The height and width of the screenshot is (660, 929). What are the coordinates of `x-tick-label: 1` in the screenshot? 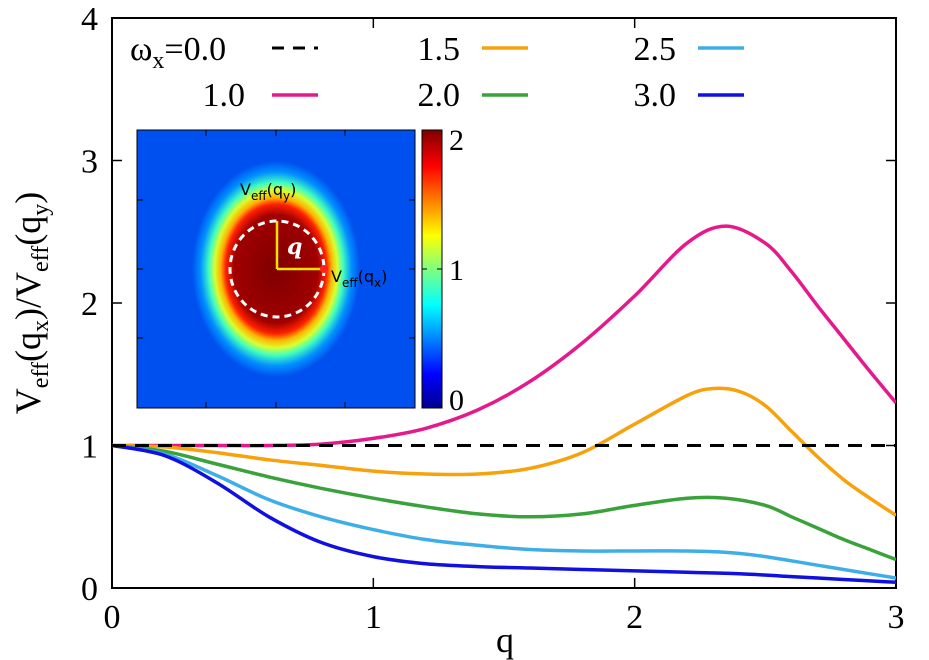 It's located at (373, 617).